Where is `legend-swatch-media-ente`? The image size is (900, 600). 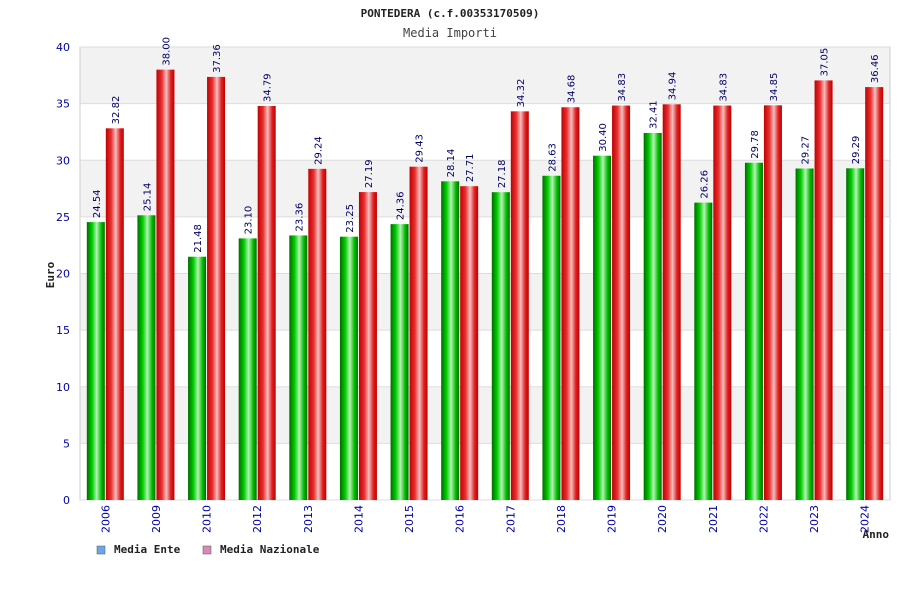
legend-swatch-media-ente is located at coordinates (101, 550).